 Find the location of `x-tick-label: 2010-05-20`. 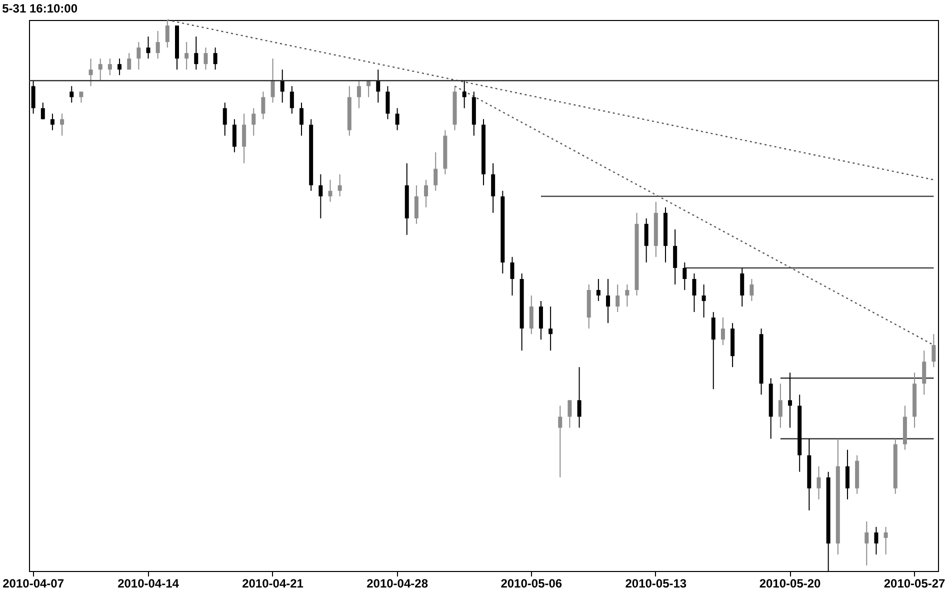

x-tick-label: 2010-05-20 is located at coordinates (790, 583).